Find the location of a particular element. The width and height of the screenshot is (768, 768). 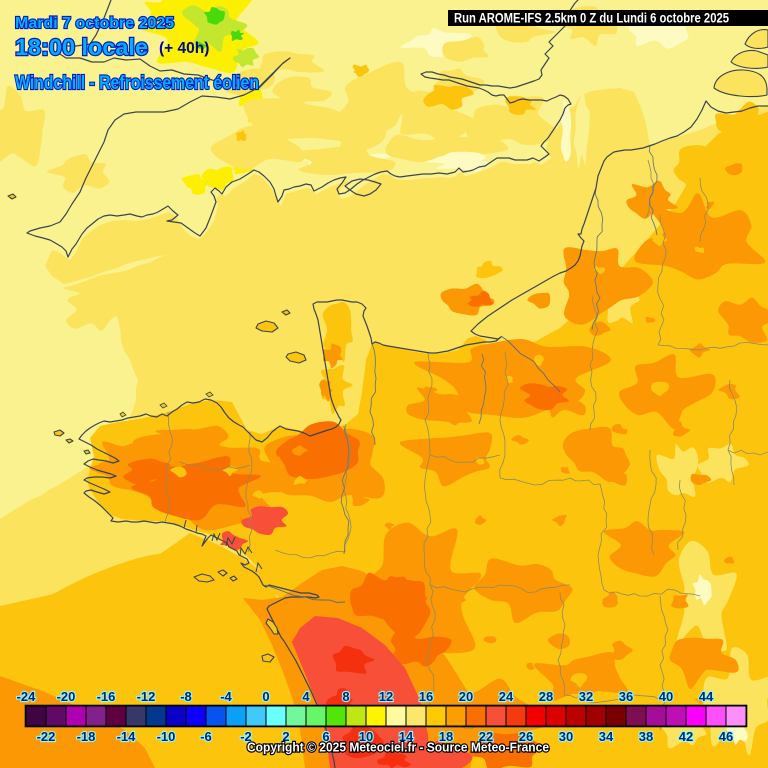

svg-text: 38 is located at coordinates (646, 736).